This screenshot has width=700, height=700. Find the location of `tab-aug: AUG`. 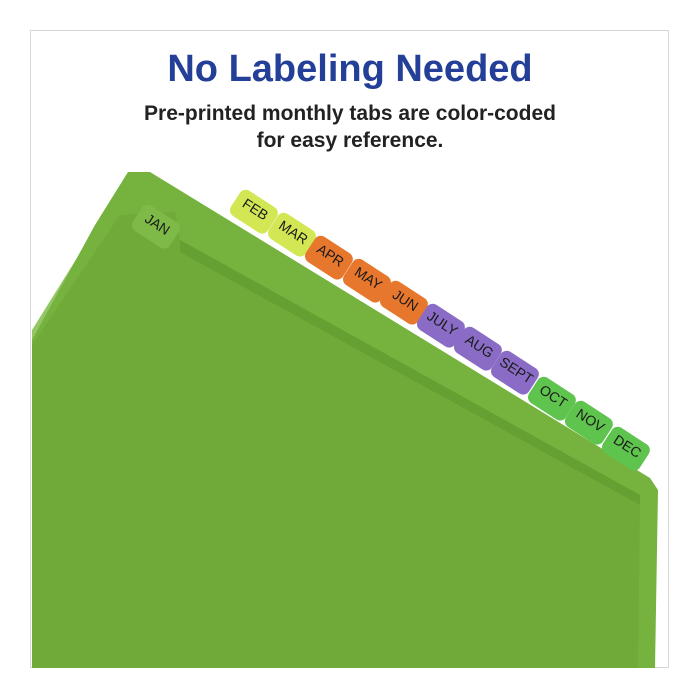

tab-aug: AUG is located at coordinates (477, 348).